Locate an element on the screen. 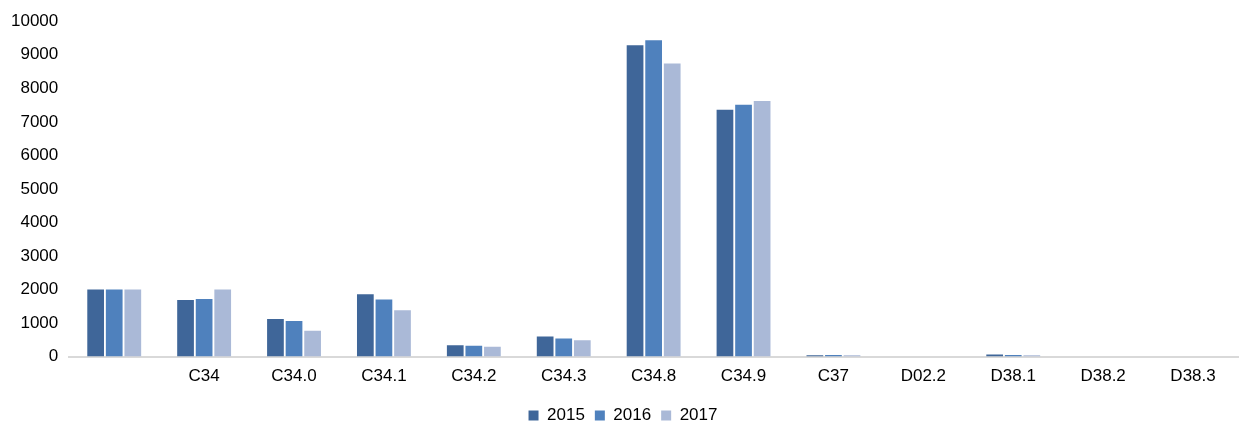 This screenshot has width=1259, height=444. x-tick-label: D38.3 is located at coordinates (1193, 376).